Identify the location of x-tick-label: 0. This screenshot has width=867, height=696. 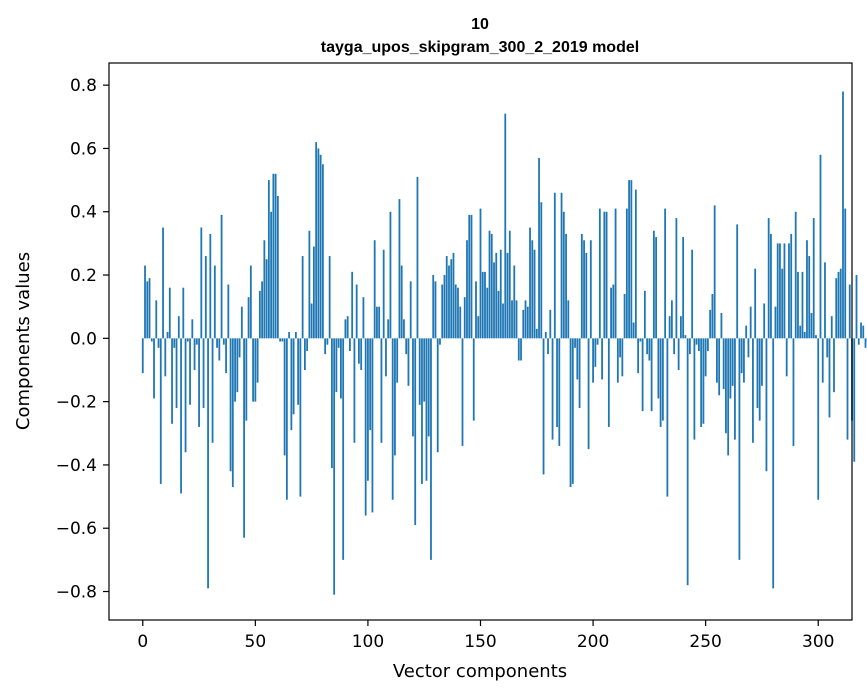
(142, 642).